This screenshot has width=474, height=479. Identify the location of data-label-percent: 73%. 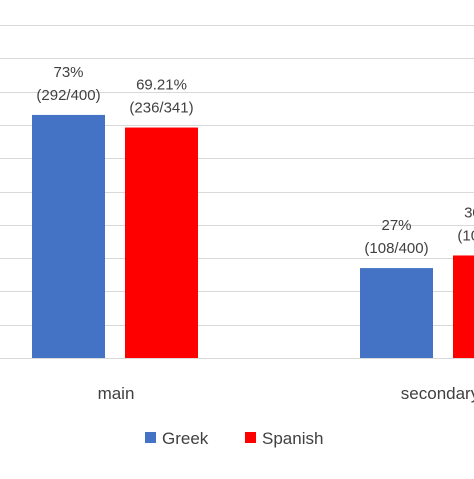
(68, 72).